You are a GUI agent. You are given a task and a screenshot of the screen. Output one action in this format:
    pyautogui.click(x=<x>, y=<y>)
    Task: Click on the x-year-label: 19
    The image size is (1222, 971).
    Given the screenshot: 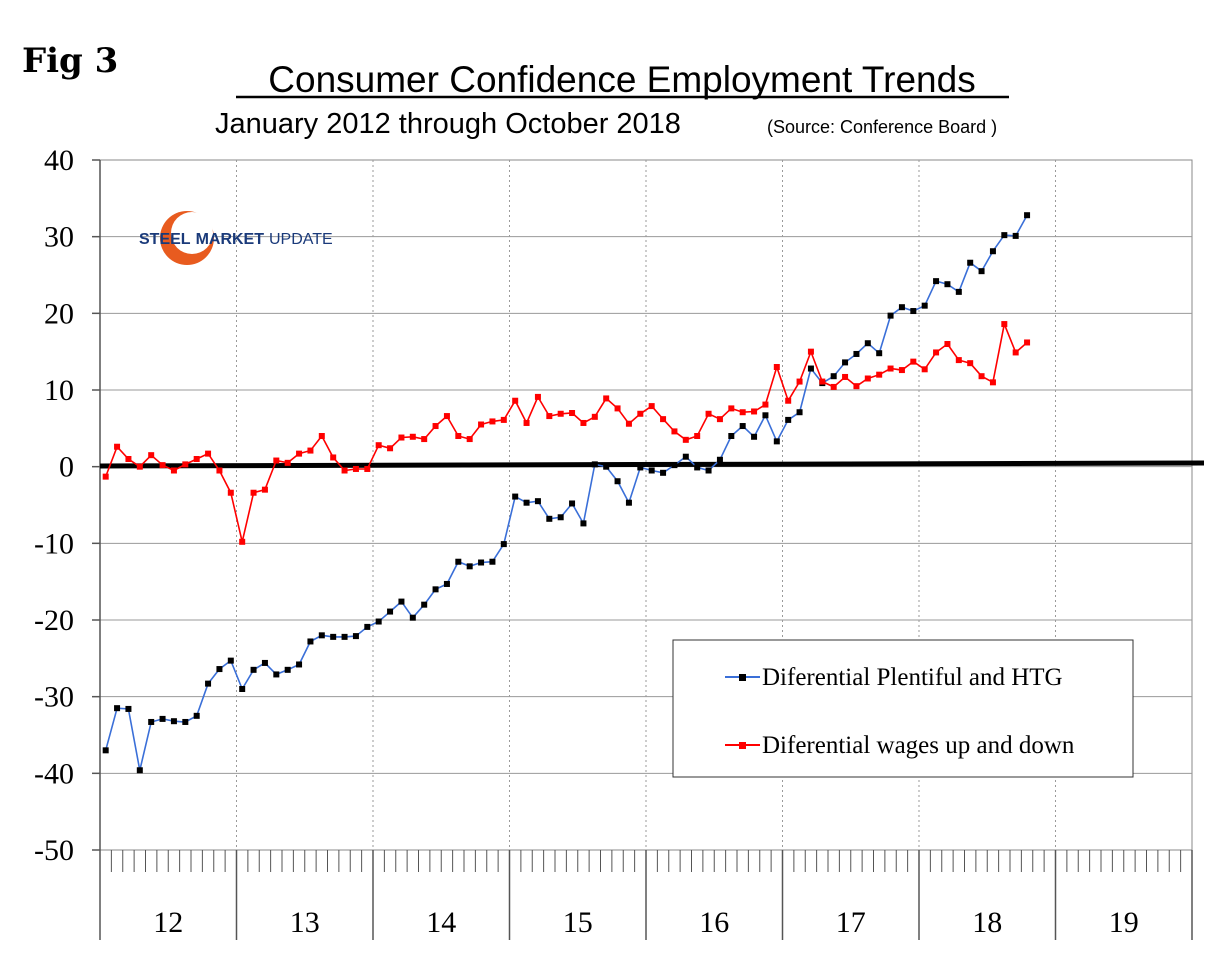 What is the action you would take?
    pyautogui.click(x=1124, y=922)
    